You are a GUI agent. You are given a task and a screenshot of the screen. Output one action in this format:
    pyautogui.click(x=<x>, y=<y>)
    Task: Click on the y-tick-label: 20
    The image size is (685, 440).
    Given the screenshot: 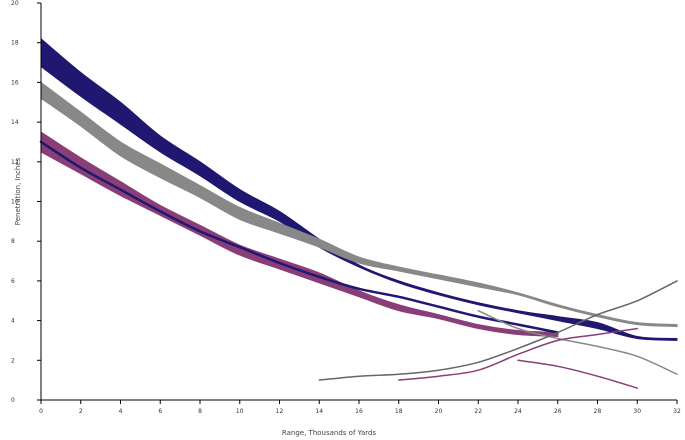 What is the action you would take?
    pyautogui.click(x=15, y=3)
    